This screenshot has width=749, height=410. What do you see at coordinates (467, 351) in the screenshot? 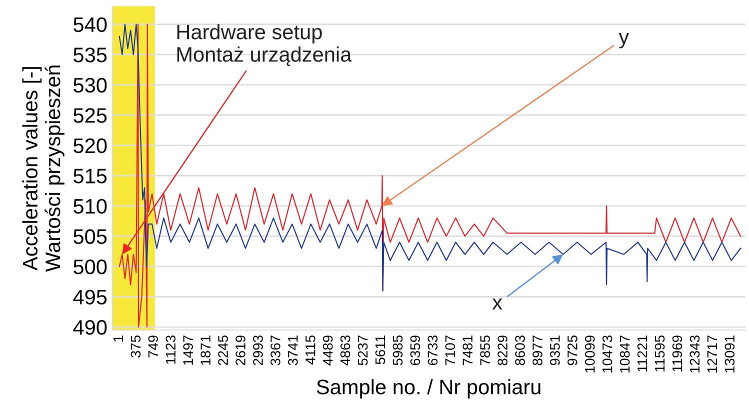
I see `x-tick-label: 7481` at bounding box center [467, 351].